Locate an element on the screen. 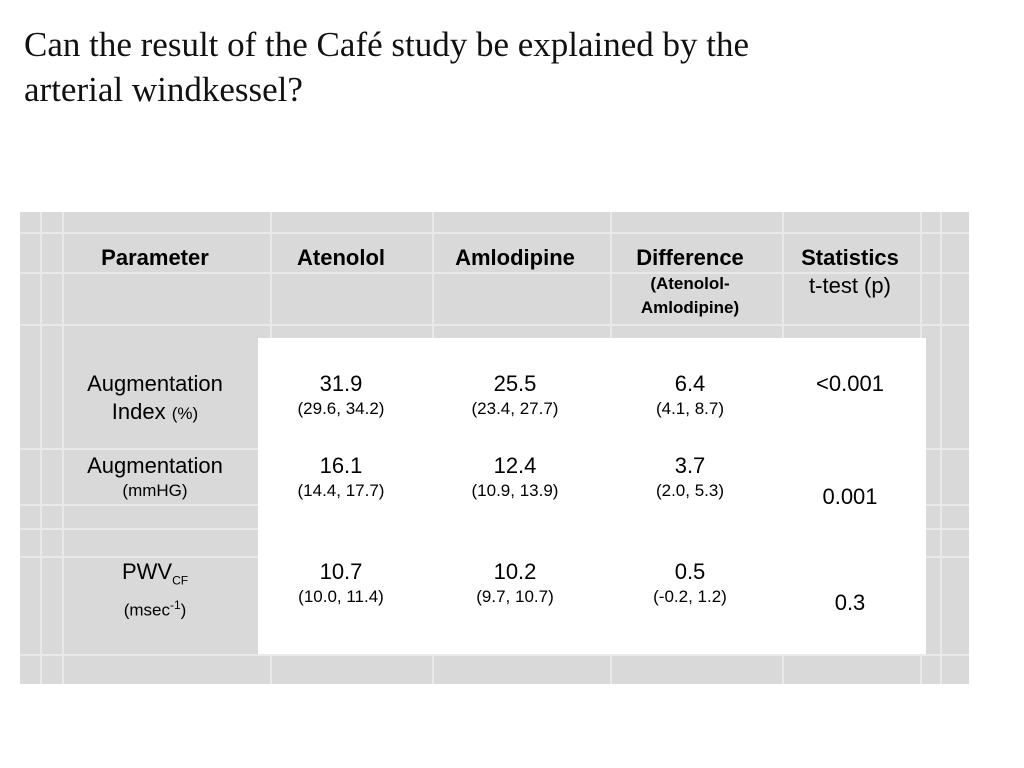 The width and height of the screenshot is (1024, 768). header-difference-sub-1: (Atenolol- is located at coordinates (690, 283).